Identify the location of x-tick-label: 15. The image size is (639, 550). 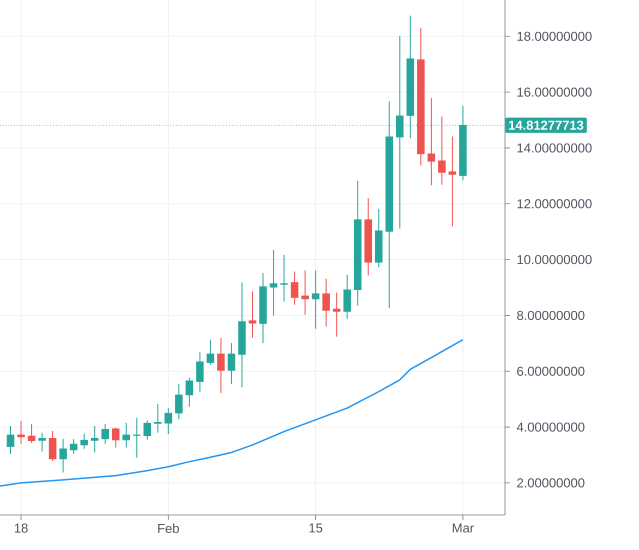
(315, 528).